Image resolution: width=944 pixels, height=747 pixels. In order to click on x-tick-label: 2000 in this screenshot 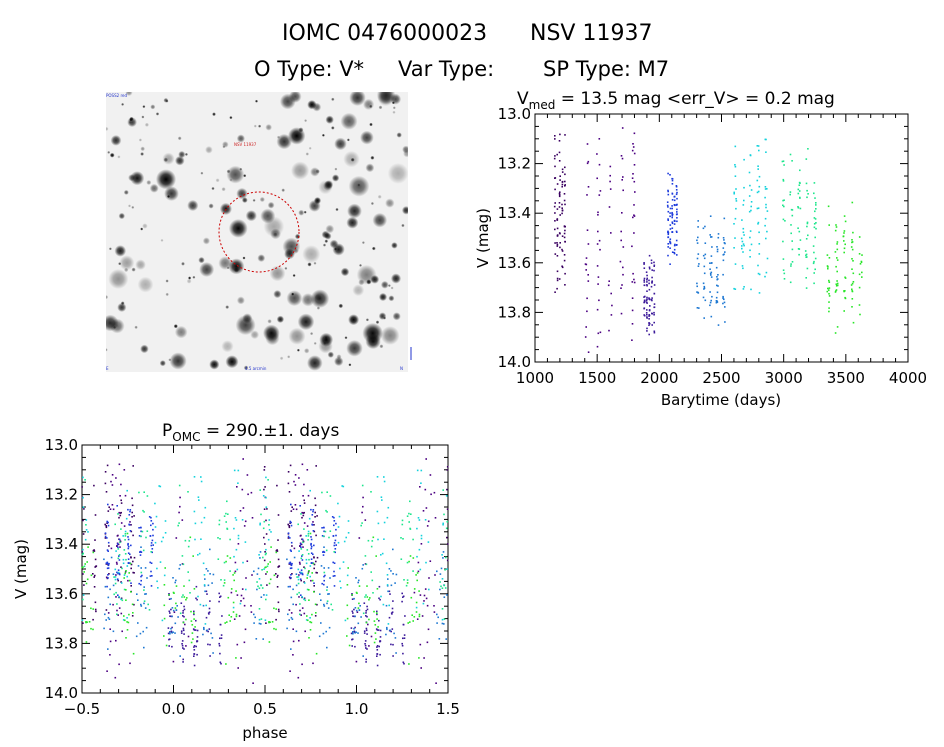, I will do `click(659, 378)`.